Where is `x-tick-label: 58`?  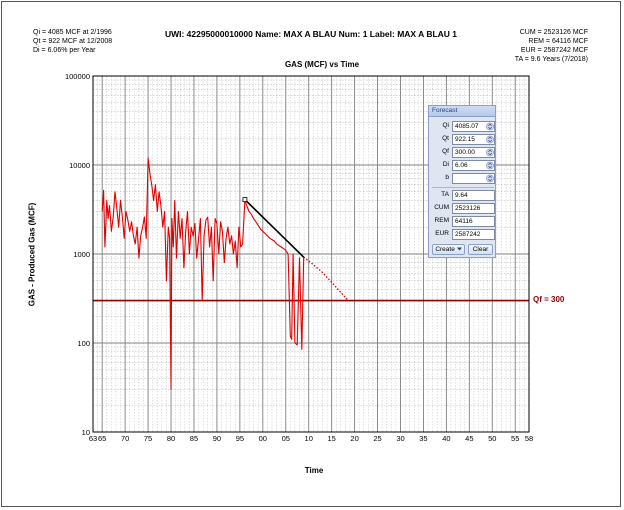
x-tick-label: 58 is located at coordinates (529, 438).